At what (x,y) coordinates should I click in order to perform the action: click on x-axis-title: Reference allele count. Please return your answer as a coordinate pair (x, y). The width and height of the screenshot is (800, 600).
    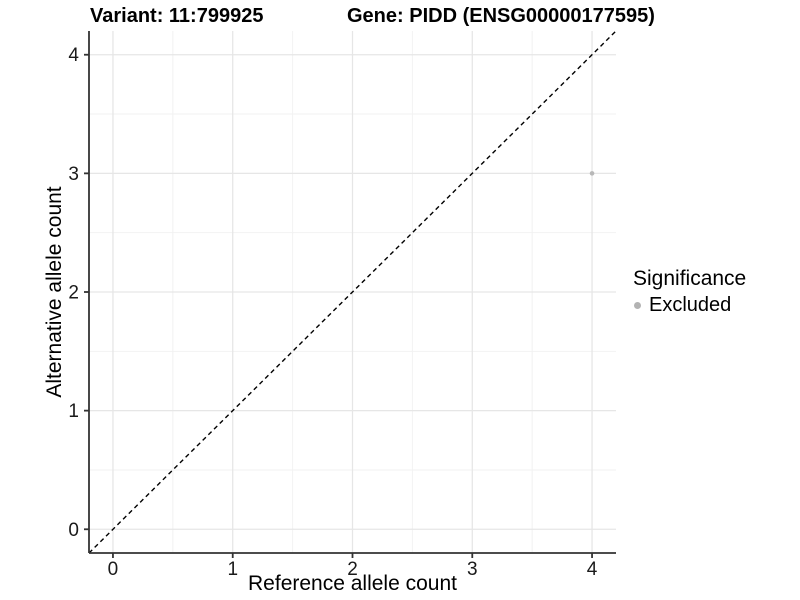
    Looking at the image, I should click on (352, 583).